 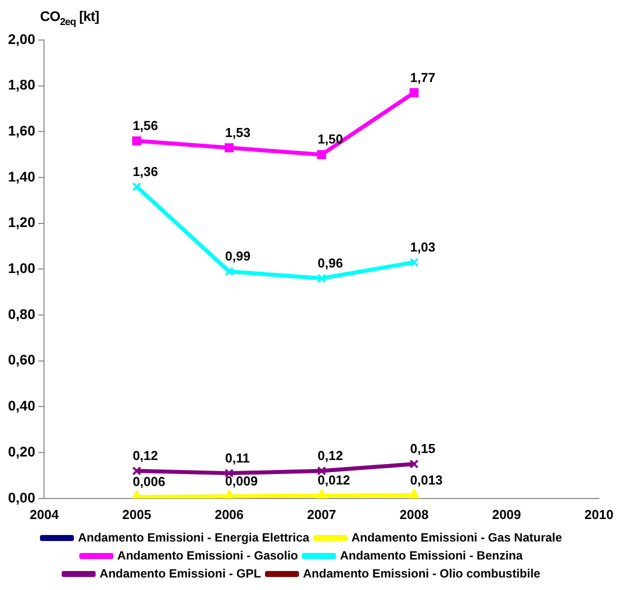 I want to click on y-tick-label: 1,60, so click(x=22, y=130).